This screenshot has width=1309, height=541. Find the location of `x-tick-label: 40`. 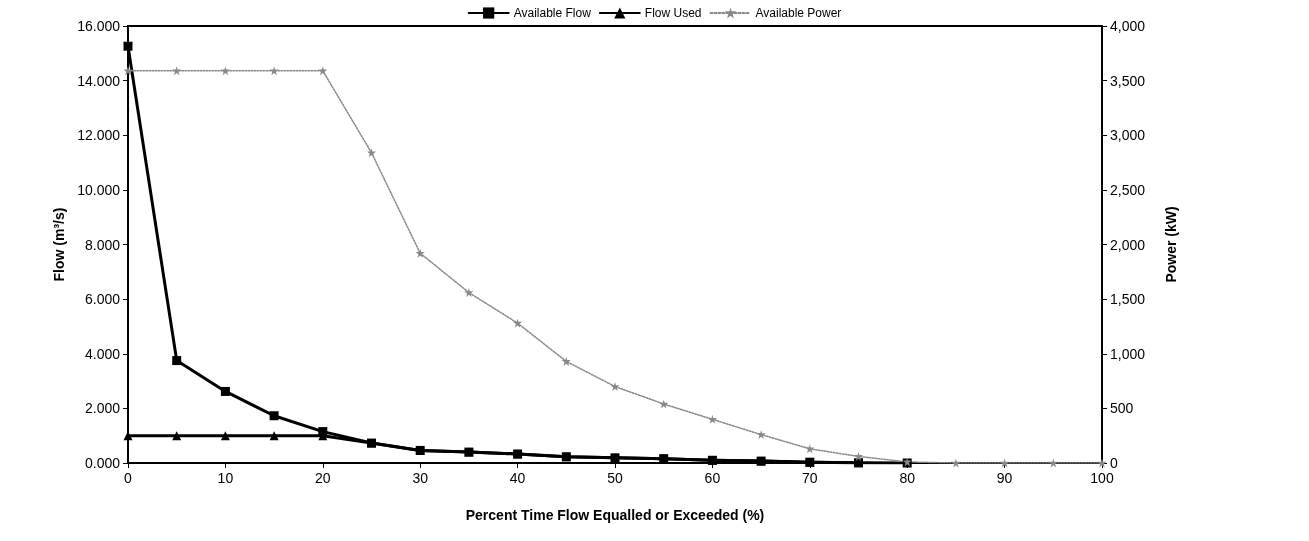

x-tick-label: 40 is located at coordinates (517, 478).